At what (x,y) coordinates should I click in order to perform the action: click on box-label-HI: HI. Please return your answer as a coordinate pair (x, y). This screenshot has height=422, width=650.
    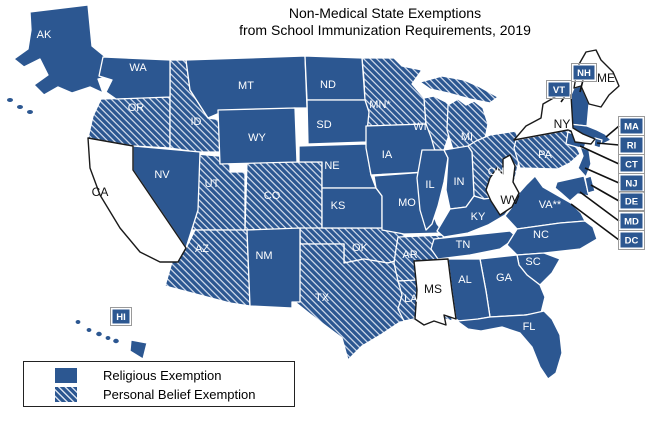
    Looking at the image, I should click on (121, 317).